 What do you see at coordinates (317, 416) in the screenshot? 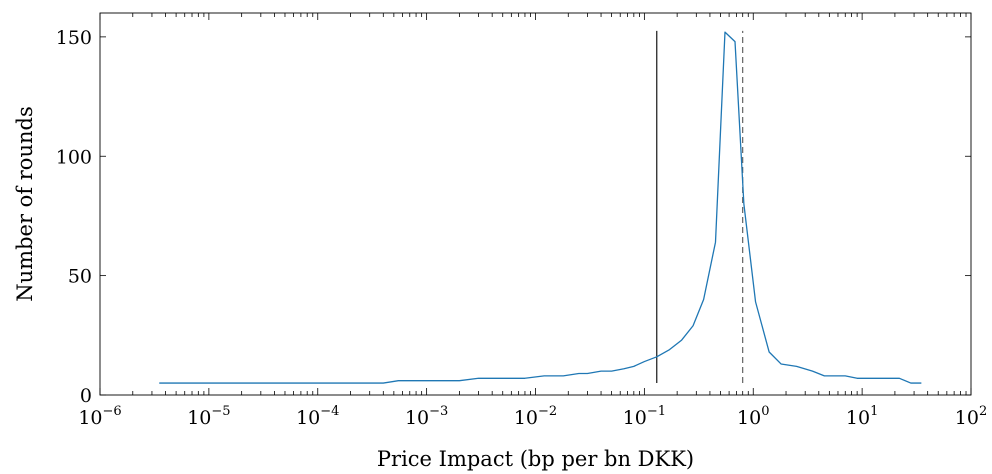
I see `x-tick-label: 10⁻⁴` at bounding box center [317, 416].